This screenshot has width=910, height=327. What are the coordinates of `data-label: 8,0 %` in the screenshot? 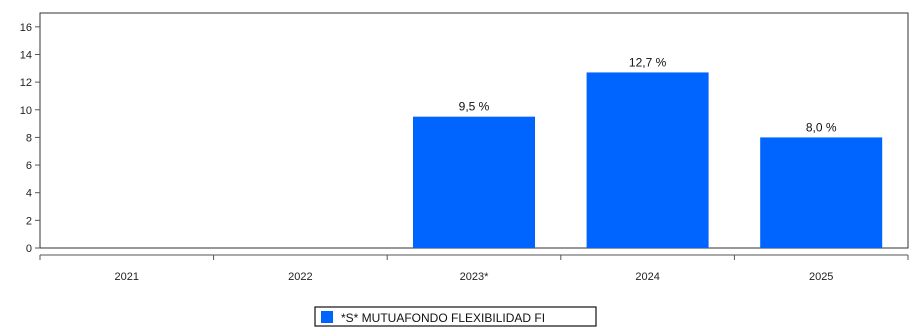 It's located at (821, 127).